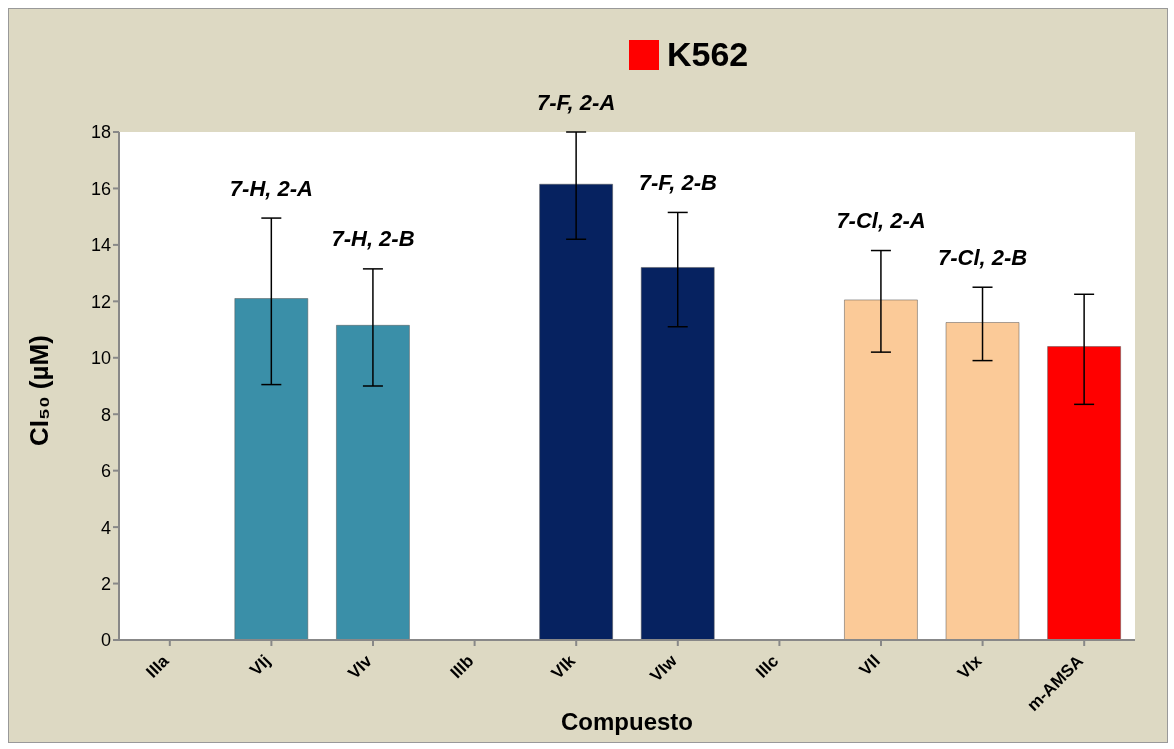 Image resolution: width=1174 pixels, height=749 pixels. Describe the element at coordinates (271, 188) in the screenshot. I see `annotation: 7-H, 2-A` at that location.